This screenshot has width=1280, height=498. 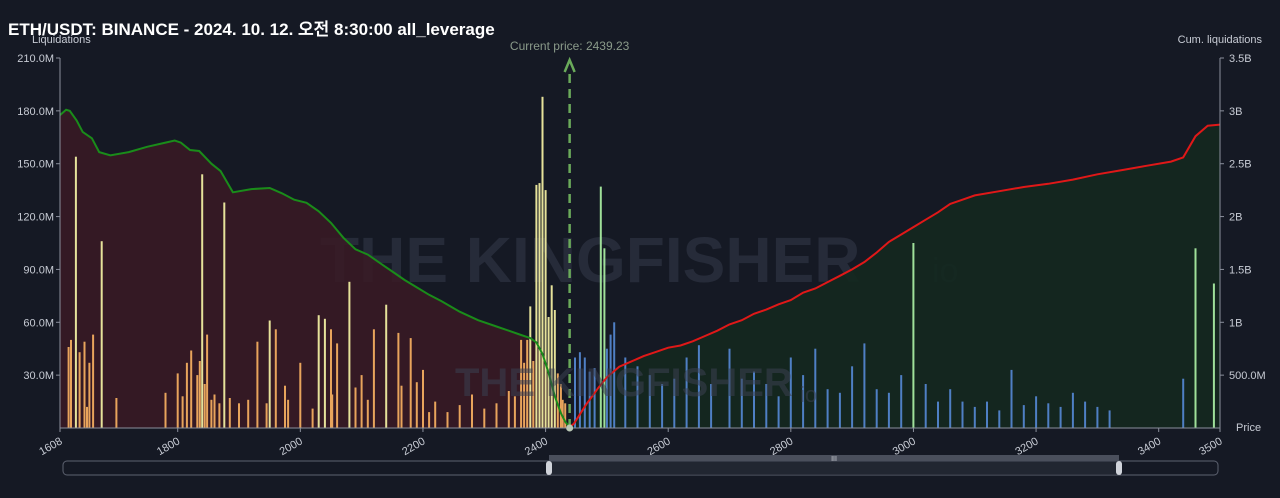 I want to click on y-left-tick-label: 120.0M, so click(x=35, y=218).